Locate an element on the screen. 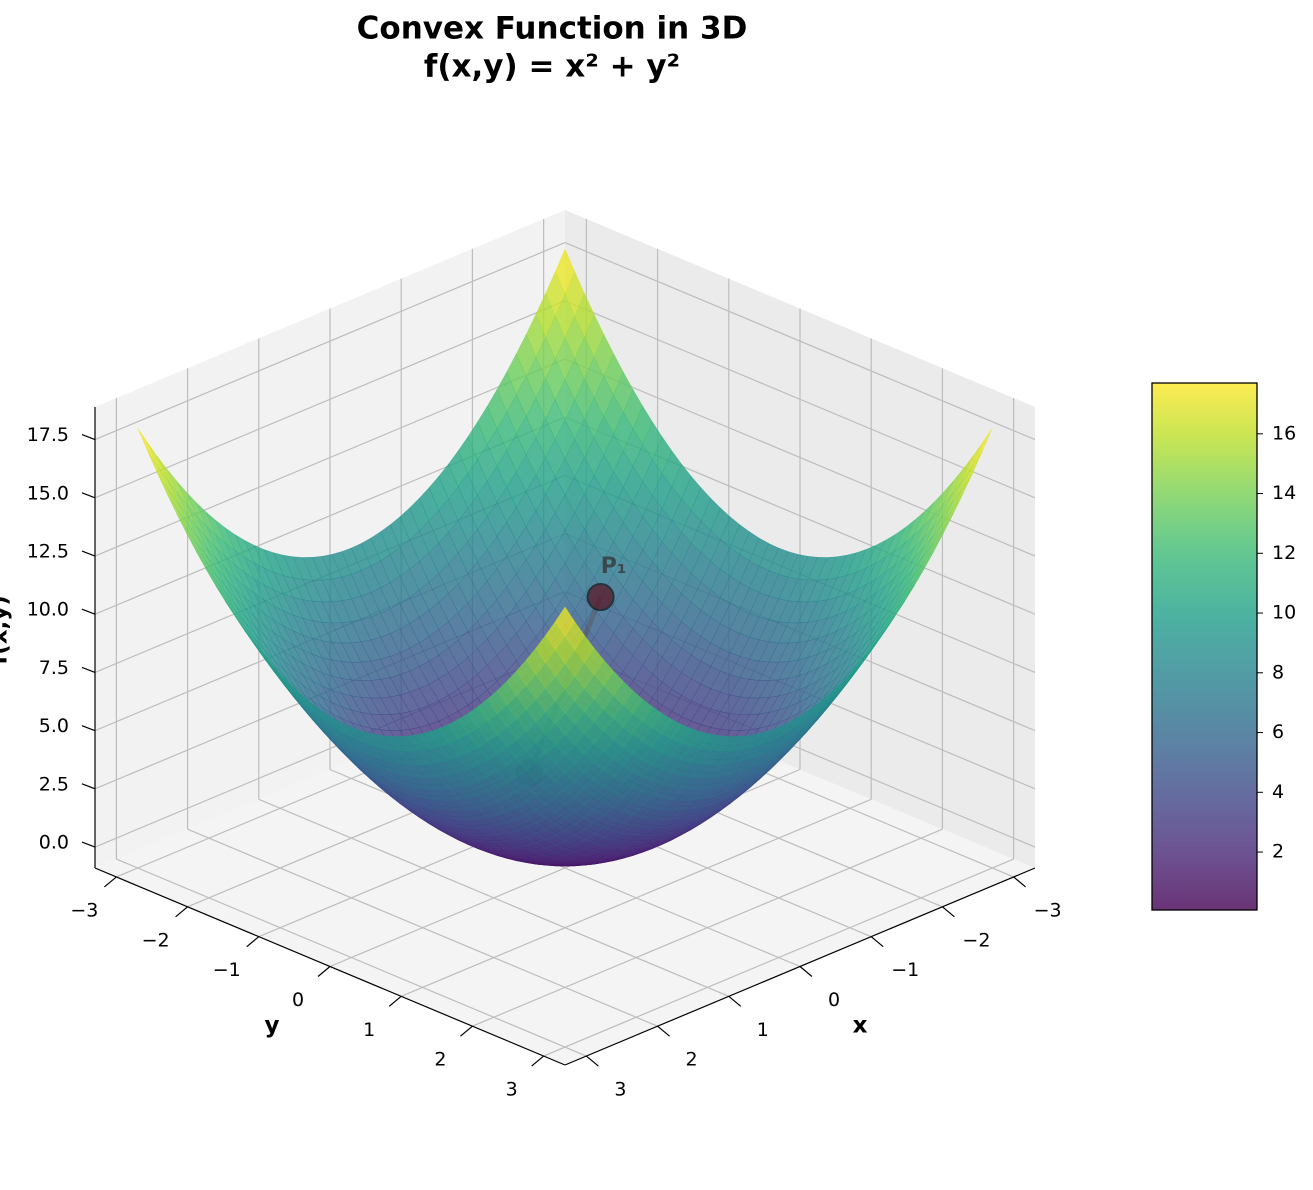 The width and height of the screenshot is (1313, 1190). z-tick-label: 2.5 is located at coordinates (54, 784).